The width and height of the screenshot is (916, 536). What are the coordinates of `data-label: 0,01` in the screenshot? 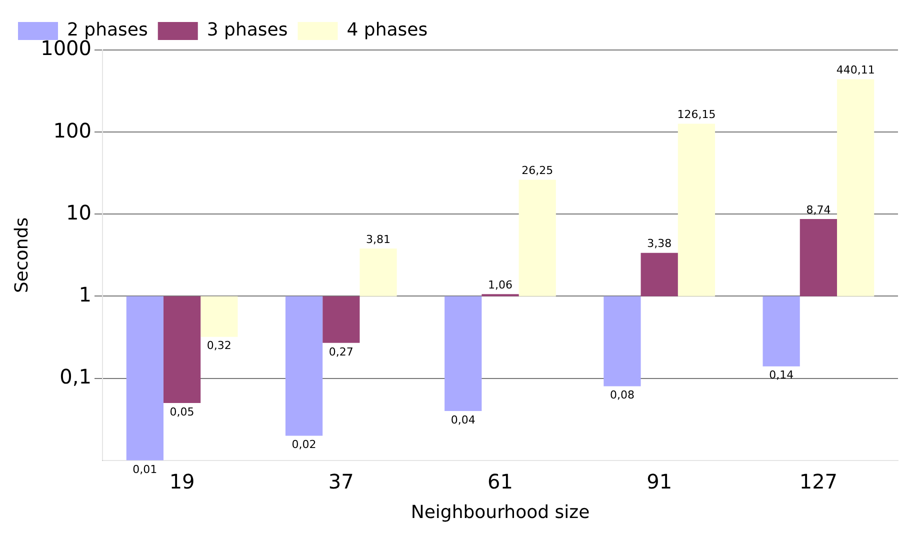 It's located at (145, 469).